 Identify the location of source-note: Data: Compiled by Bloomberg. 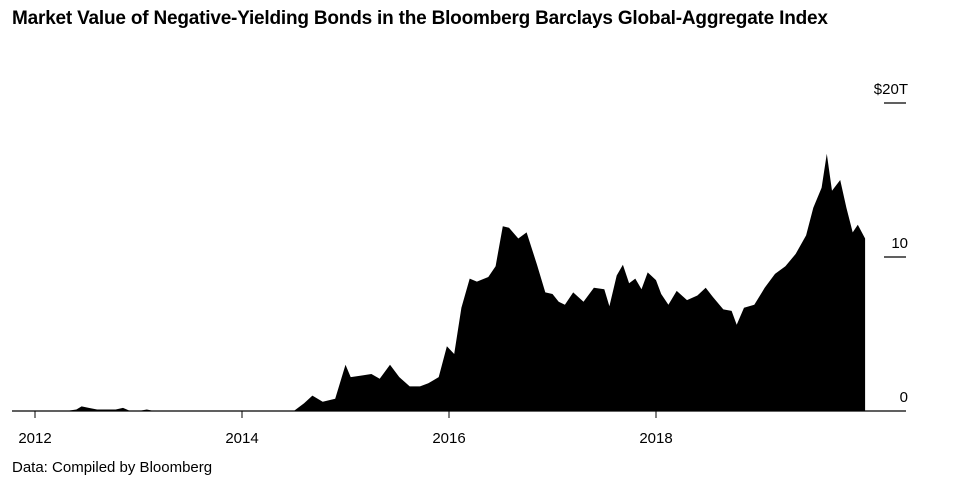
(112, 467).